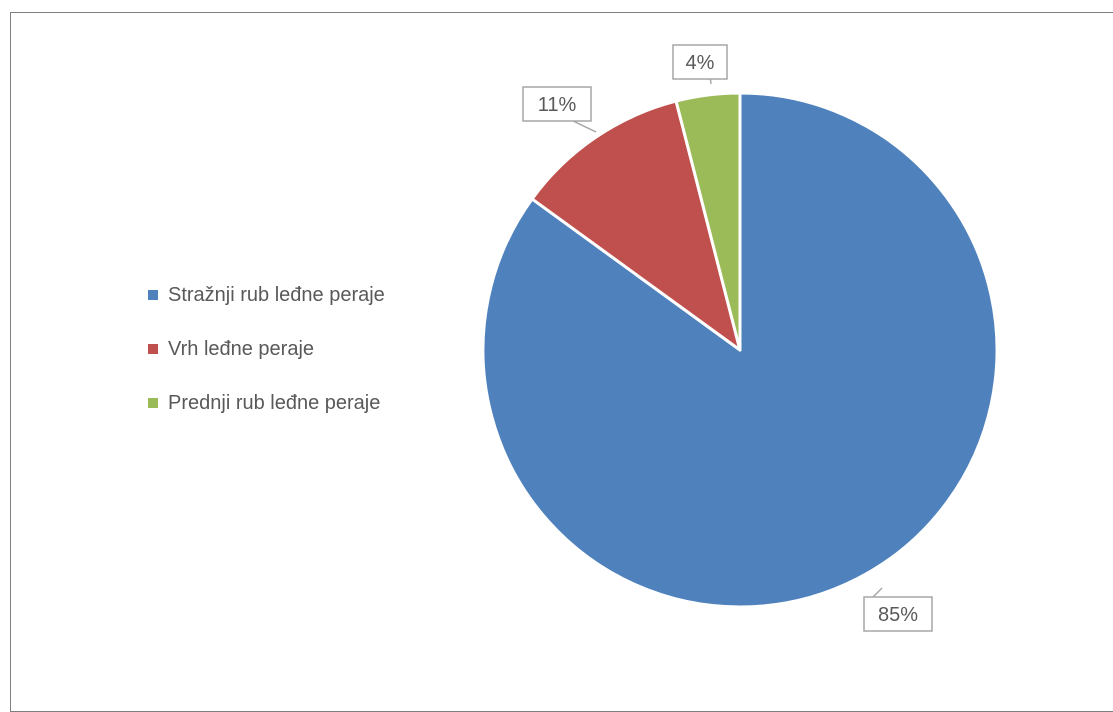  I want to click on legend-label-straznji-rub: Stražnji rub leđne peraje, so click(276, 294).